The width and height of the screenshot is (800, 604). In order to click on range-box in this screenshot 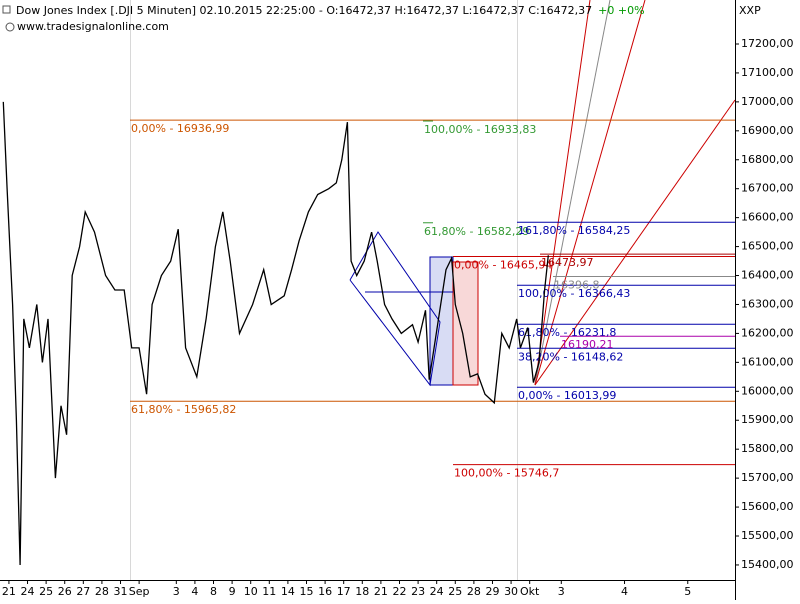, I will do `click(465, 323)`.